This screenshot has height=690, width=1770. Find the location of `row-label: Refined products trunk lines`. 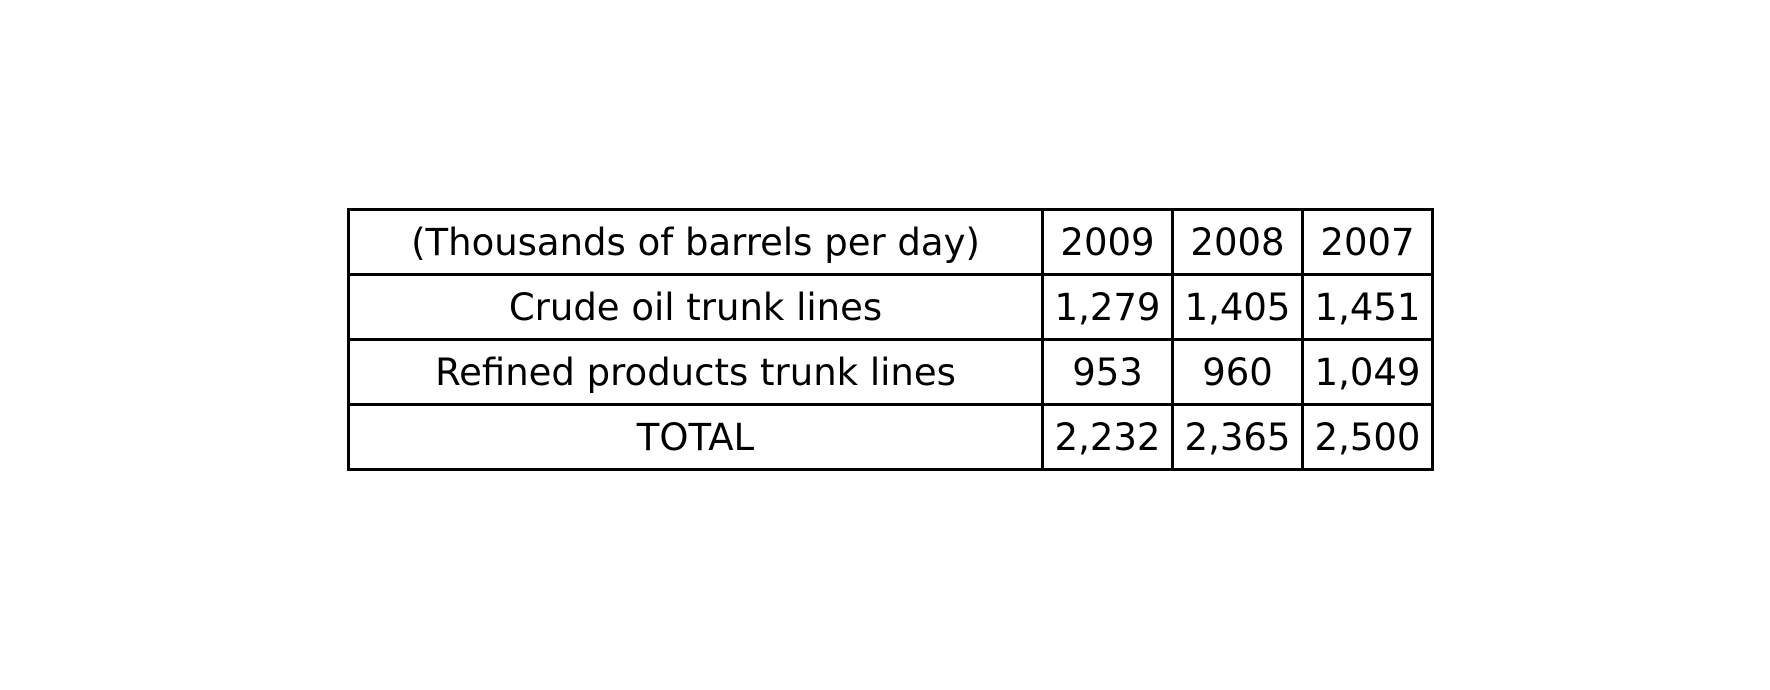

row-label: Refined products trunk lines is located at coordinates (695, 372).